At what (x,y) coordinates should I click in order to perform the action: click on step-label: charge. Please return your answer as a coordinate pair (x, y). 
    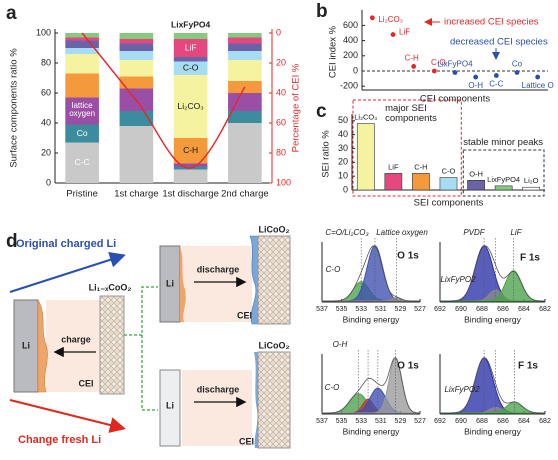
    Looking at the image, I should click on (76, 339).